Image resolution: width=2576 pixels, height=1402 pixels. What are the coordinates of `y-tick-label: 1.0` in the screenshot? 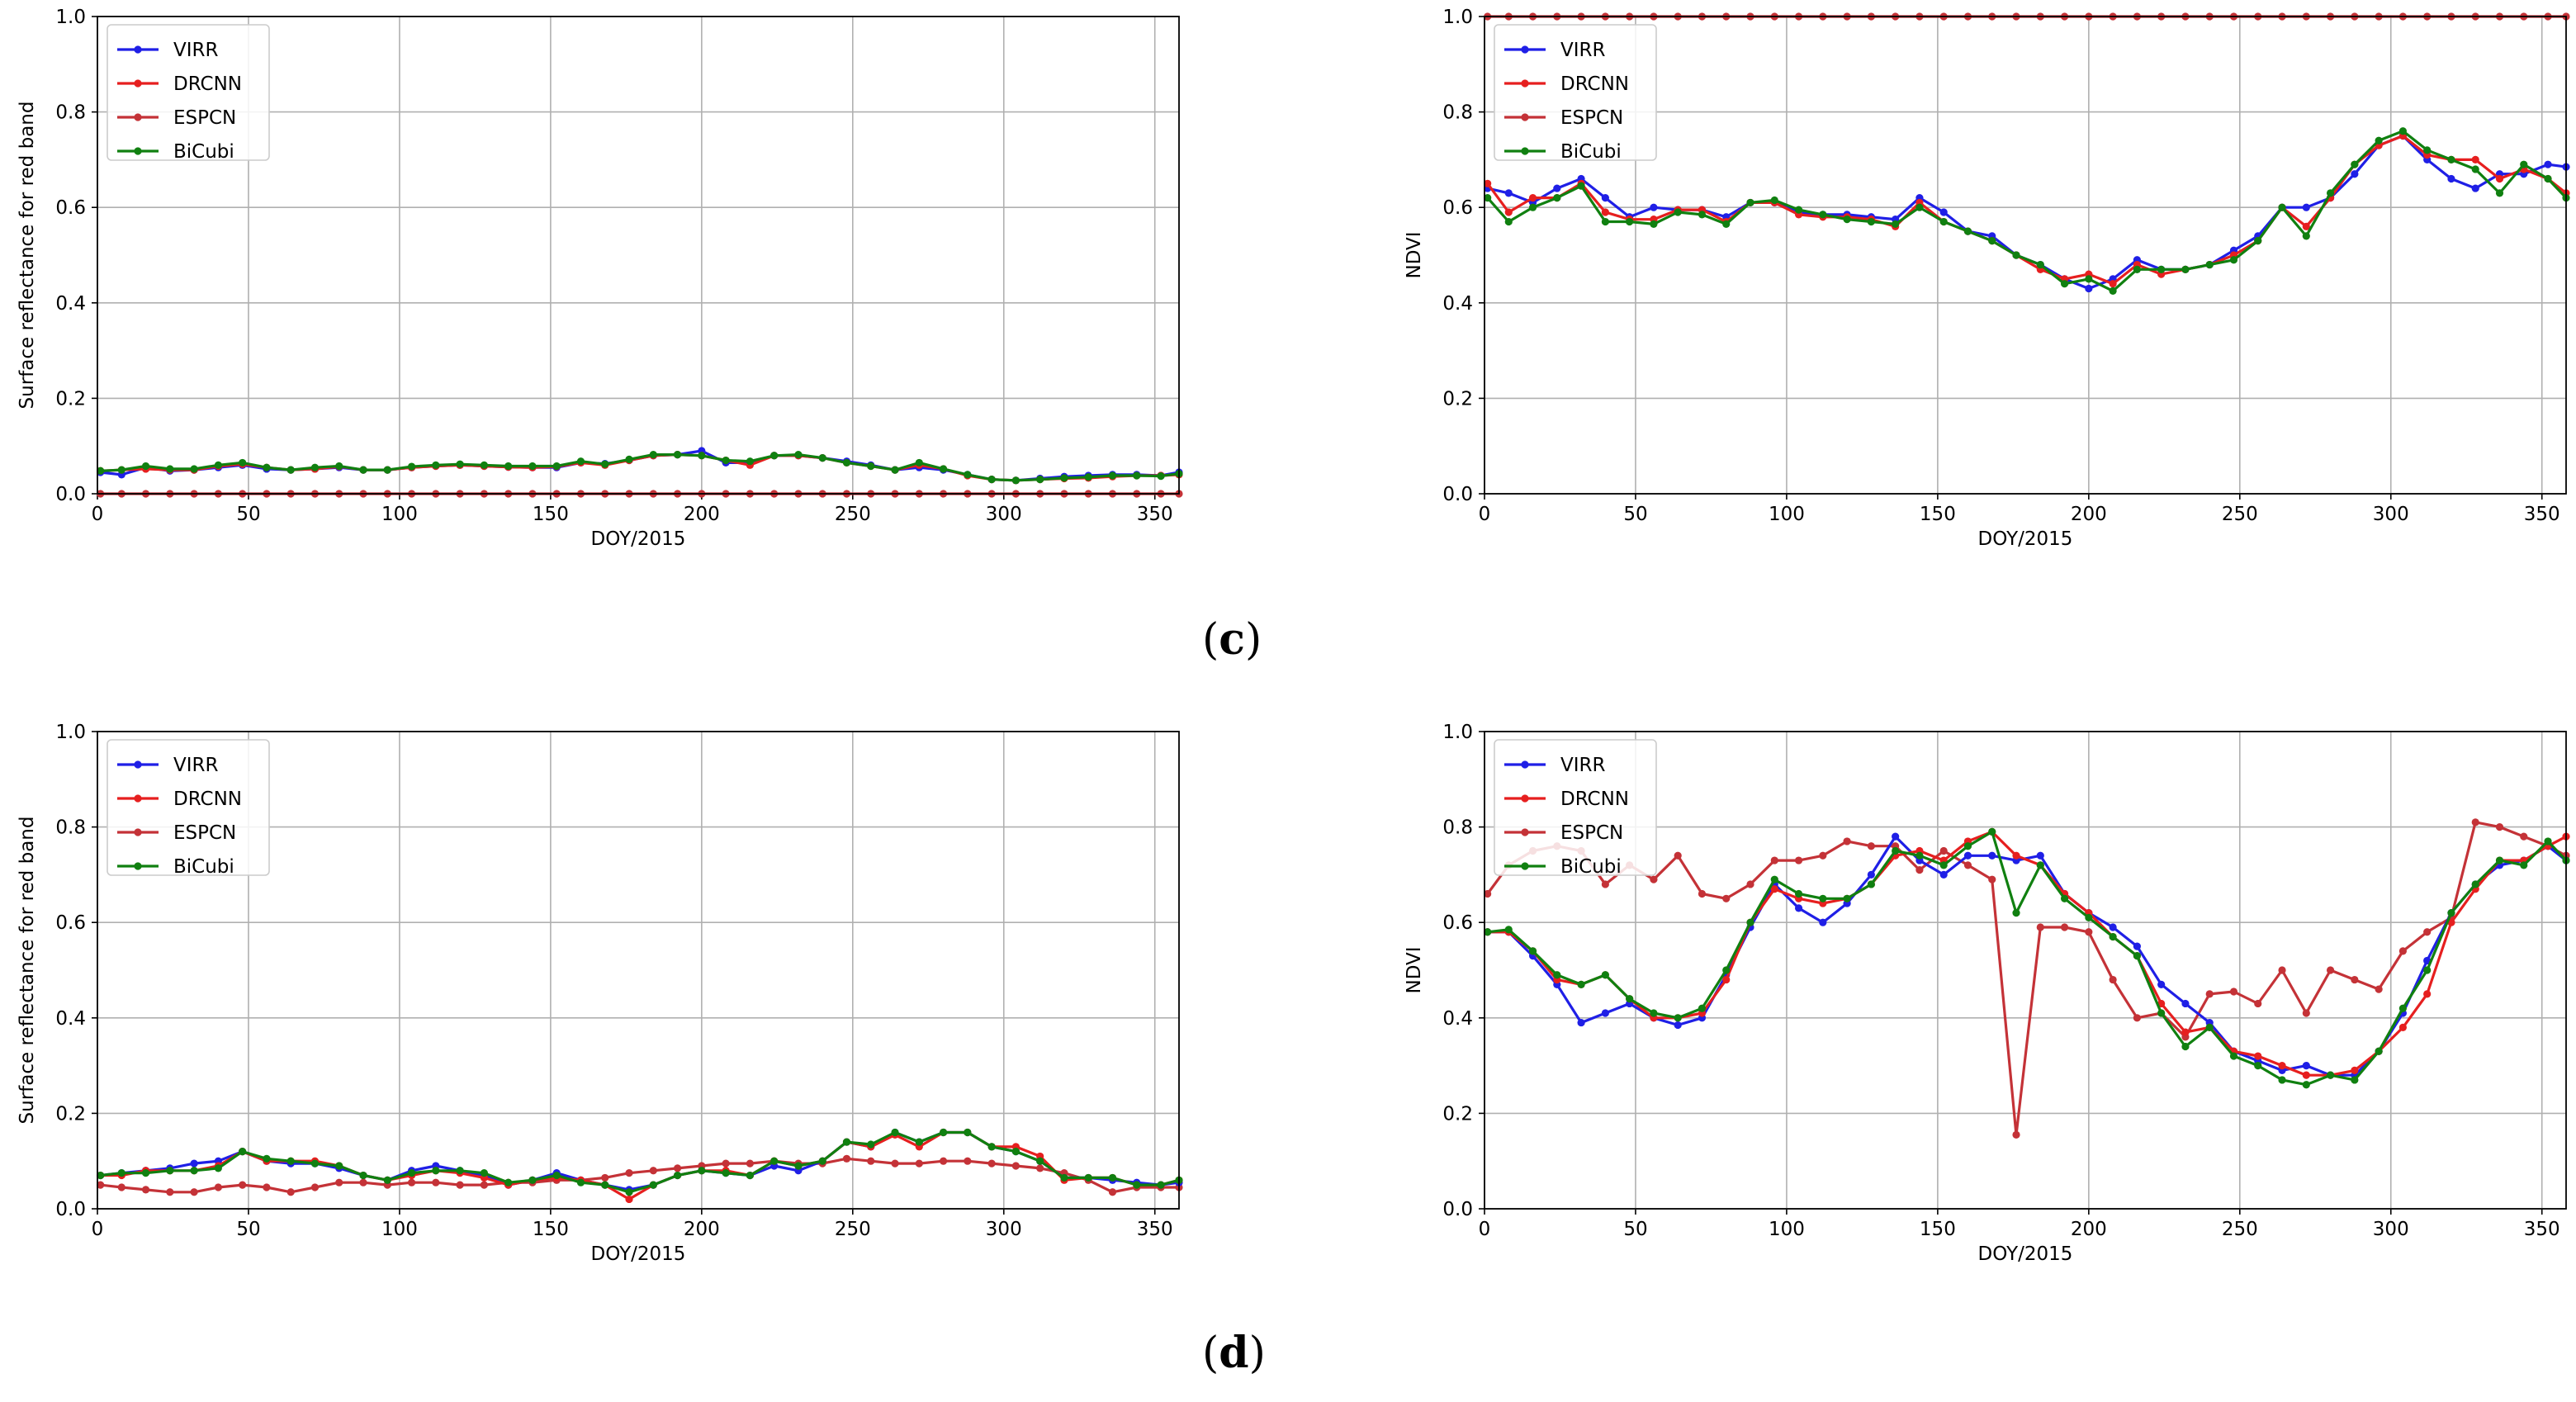 It's located at (1457, 732).